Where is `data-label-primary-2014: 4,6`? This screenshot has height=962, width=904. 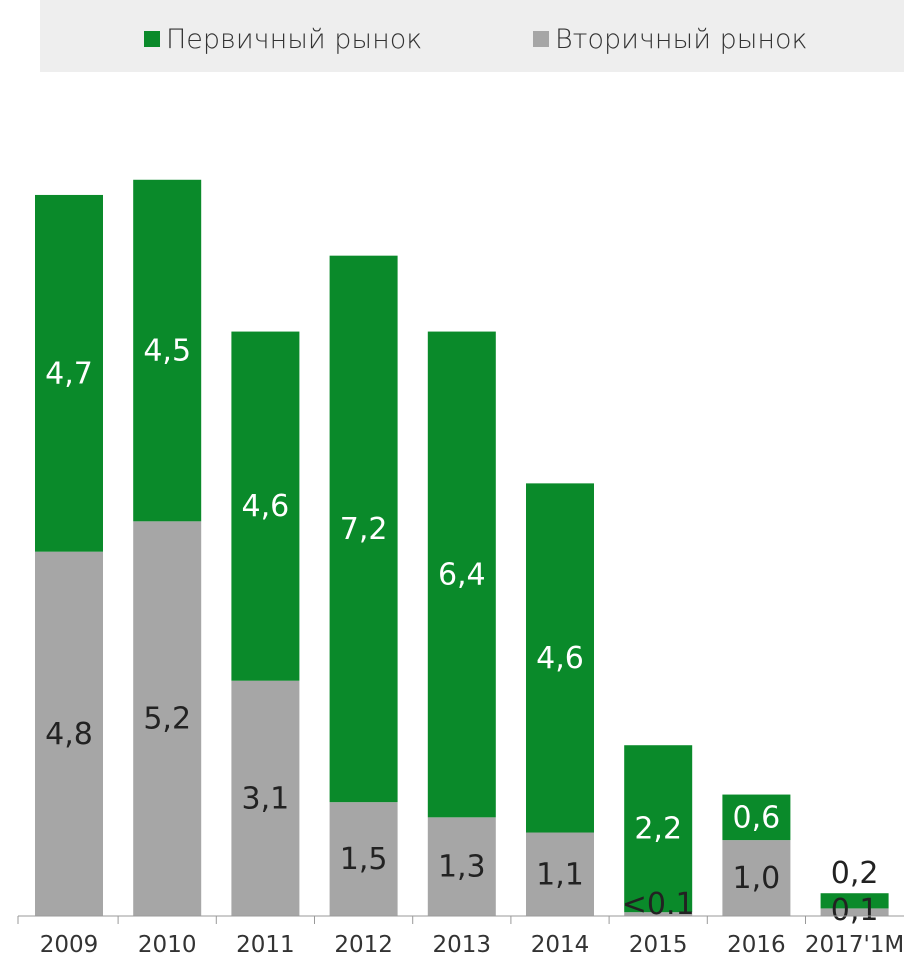 data-label-primary-2014: 4,6 is located at coordinates (560, 658).